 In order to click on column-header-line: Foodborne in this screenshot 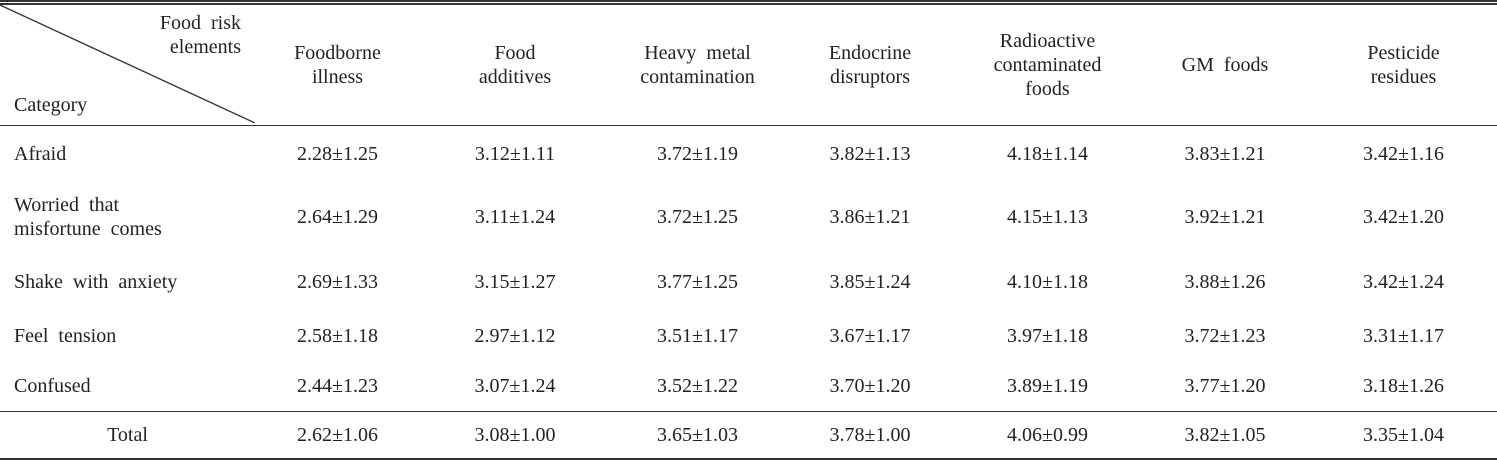, I will do `click(337, 53)`.